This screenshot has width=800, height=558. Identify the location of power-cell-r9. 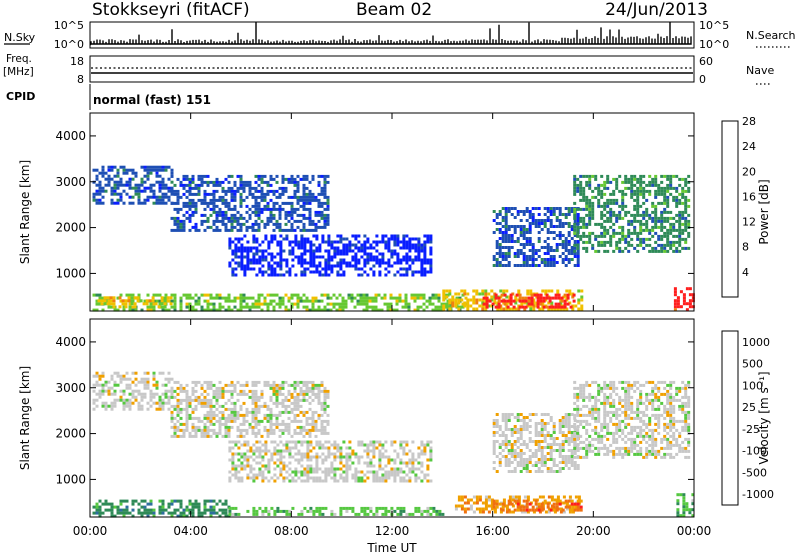
(678, 300).